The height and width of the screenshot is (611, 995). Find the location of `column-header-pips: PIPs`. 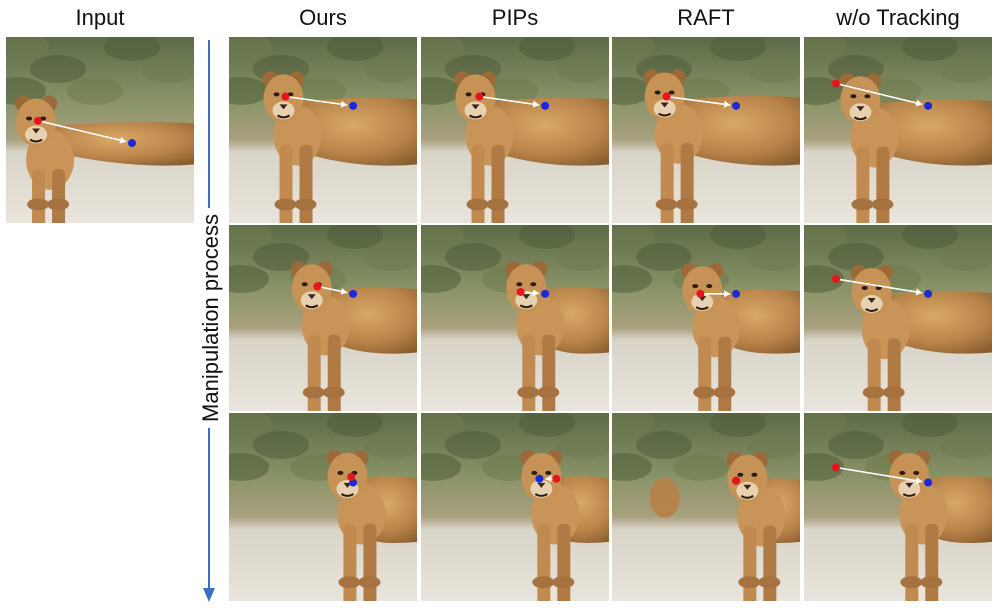

column-header-pips: PIPs is located at coordinates (515, 17).